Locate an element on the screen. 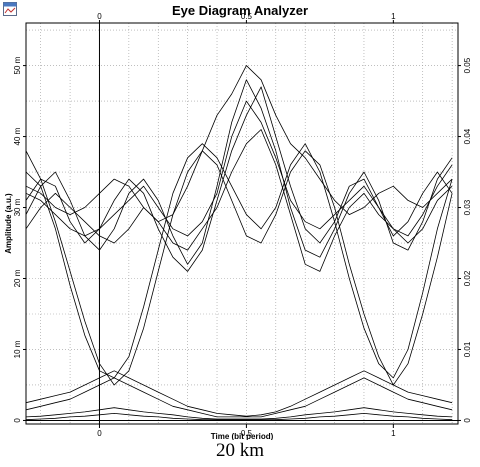  y-tick-label-left: 40 m is located at coordinates (17, 136).